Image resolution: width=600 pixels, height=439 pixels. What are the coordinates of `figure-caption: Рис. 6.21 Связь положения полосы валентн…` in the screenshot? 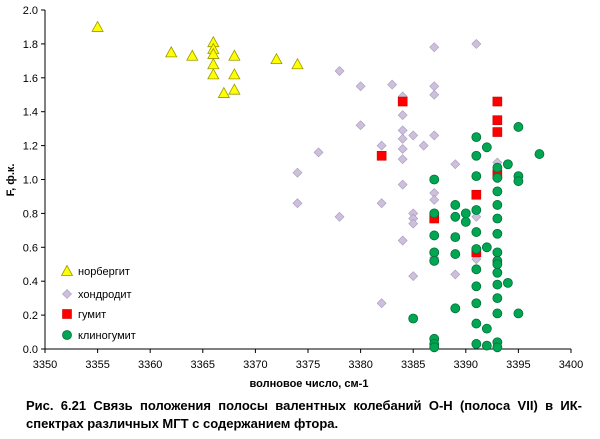 It's located at (304, 414).